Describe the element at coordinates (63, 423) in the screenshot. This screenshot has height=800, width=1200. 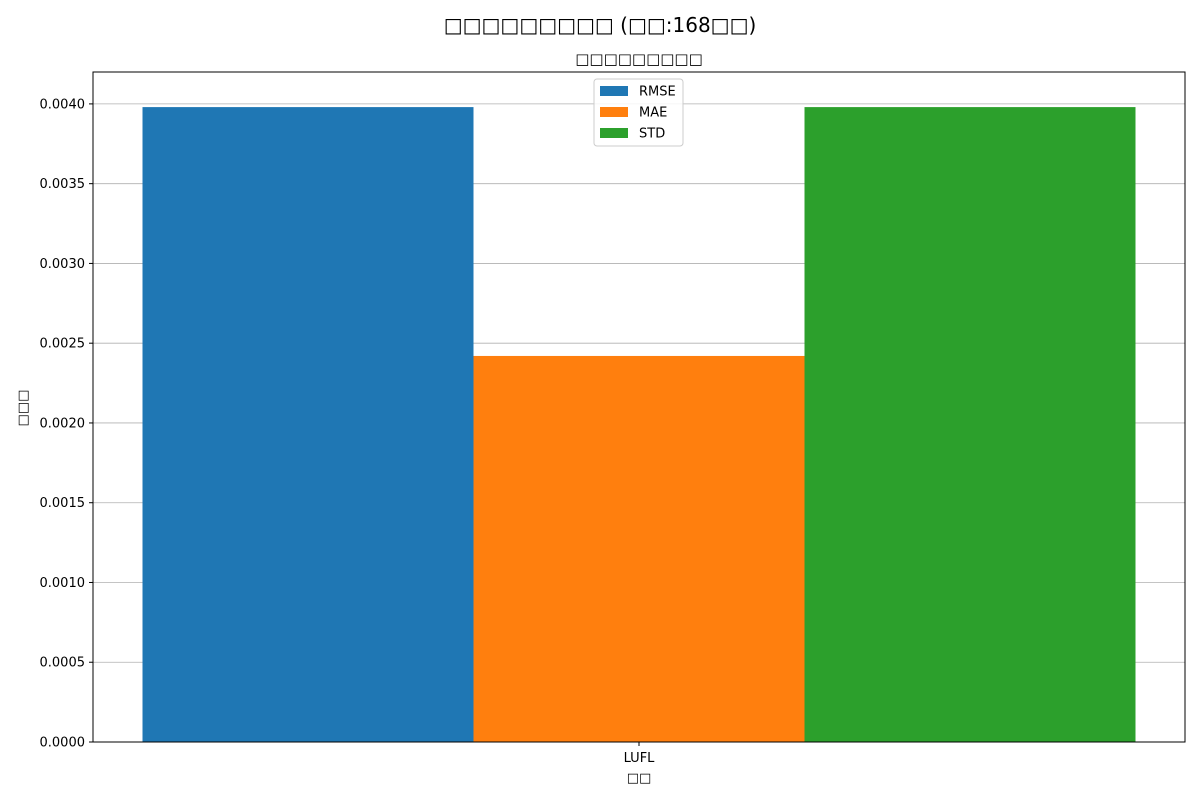
I see `y-tick-label: 0.0020` at that location.